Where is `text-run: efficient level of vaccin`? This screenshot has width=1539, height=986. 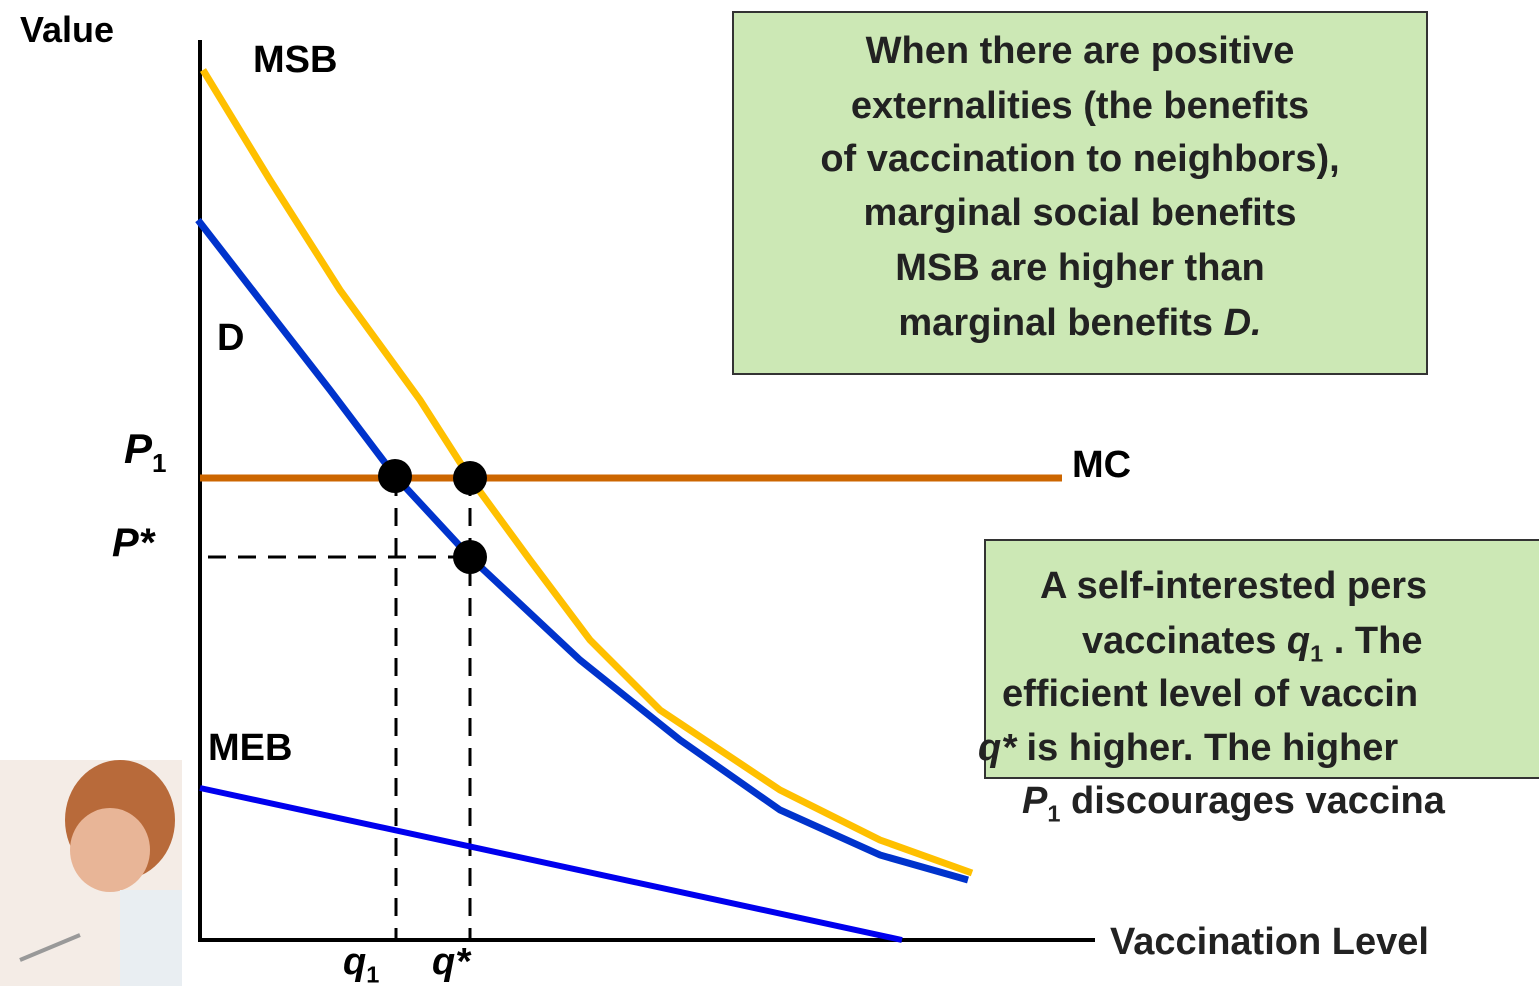
text-run: efficient level of vaccin is located at coordinates (1210, 694).